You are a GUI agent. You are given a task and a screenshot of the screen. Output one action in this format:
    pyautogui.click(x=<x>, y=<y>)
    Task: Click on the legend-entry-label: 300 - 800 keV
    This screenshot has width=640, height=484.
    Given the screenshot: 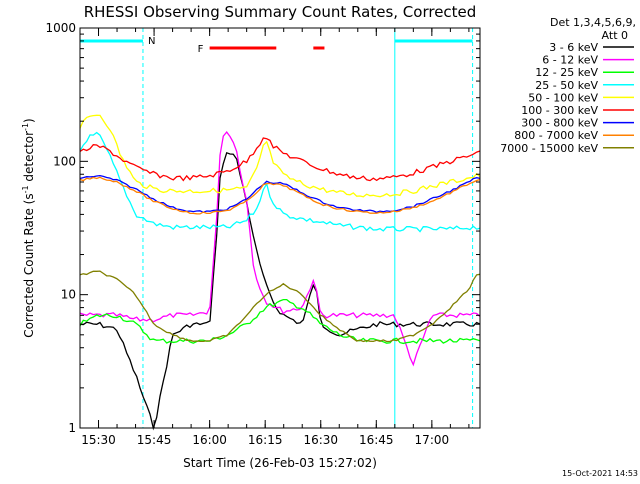 What is the action you would take?
    pyautogui.click(x=559, y=123)
    